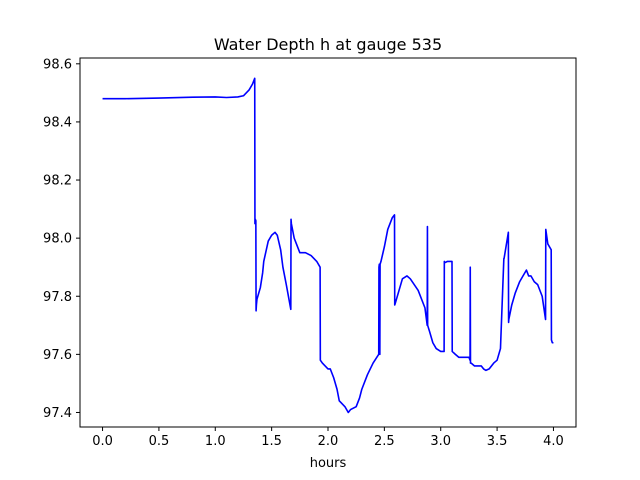 The width and height of the screenshot is (640, 480). What do you see at coordinates (271, 441) in the screenshot?
I see `x-tick-label: 1.5` at bounding box center [271, 441].